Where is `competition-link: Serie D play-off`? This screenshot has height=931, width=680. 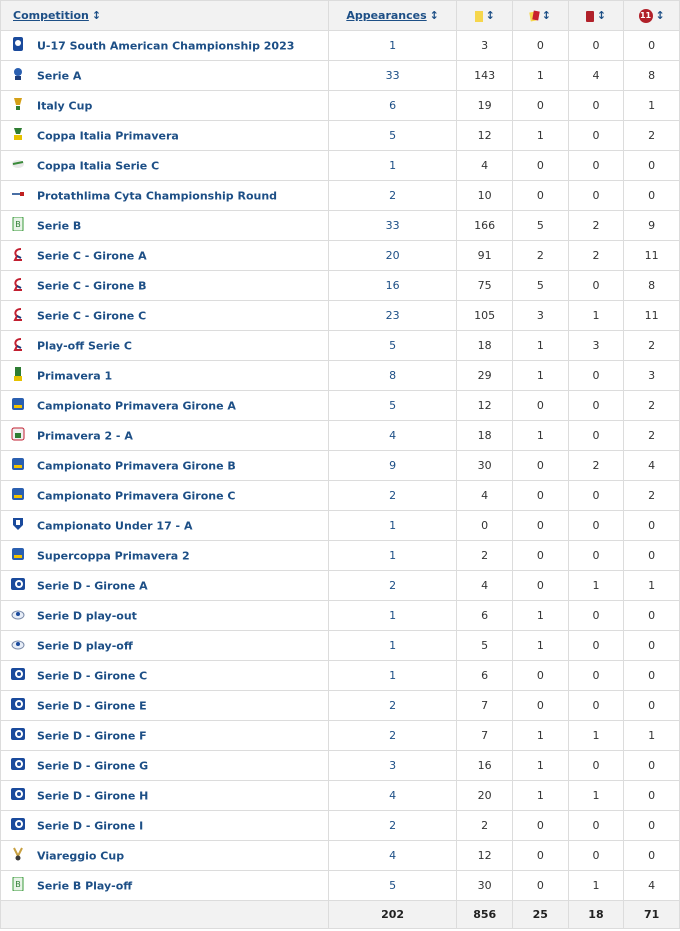 competition-link: Serie D play-off is located at coordinates (85, 645).